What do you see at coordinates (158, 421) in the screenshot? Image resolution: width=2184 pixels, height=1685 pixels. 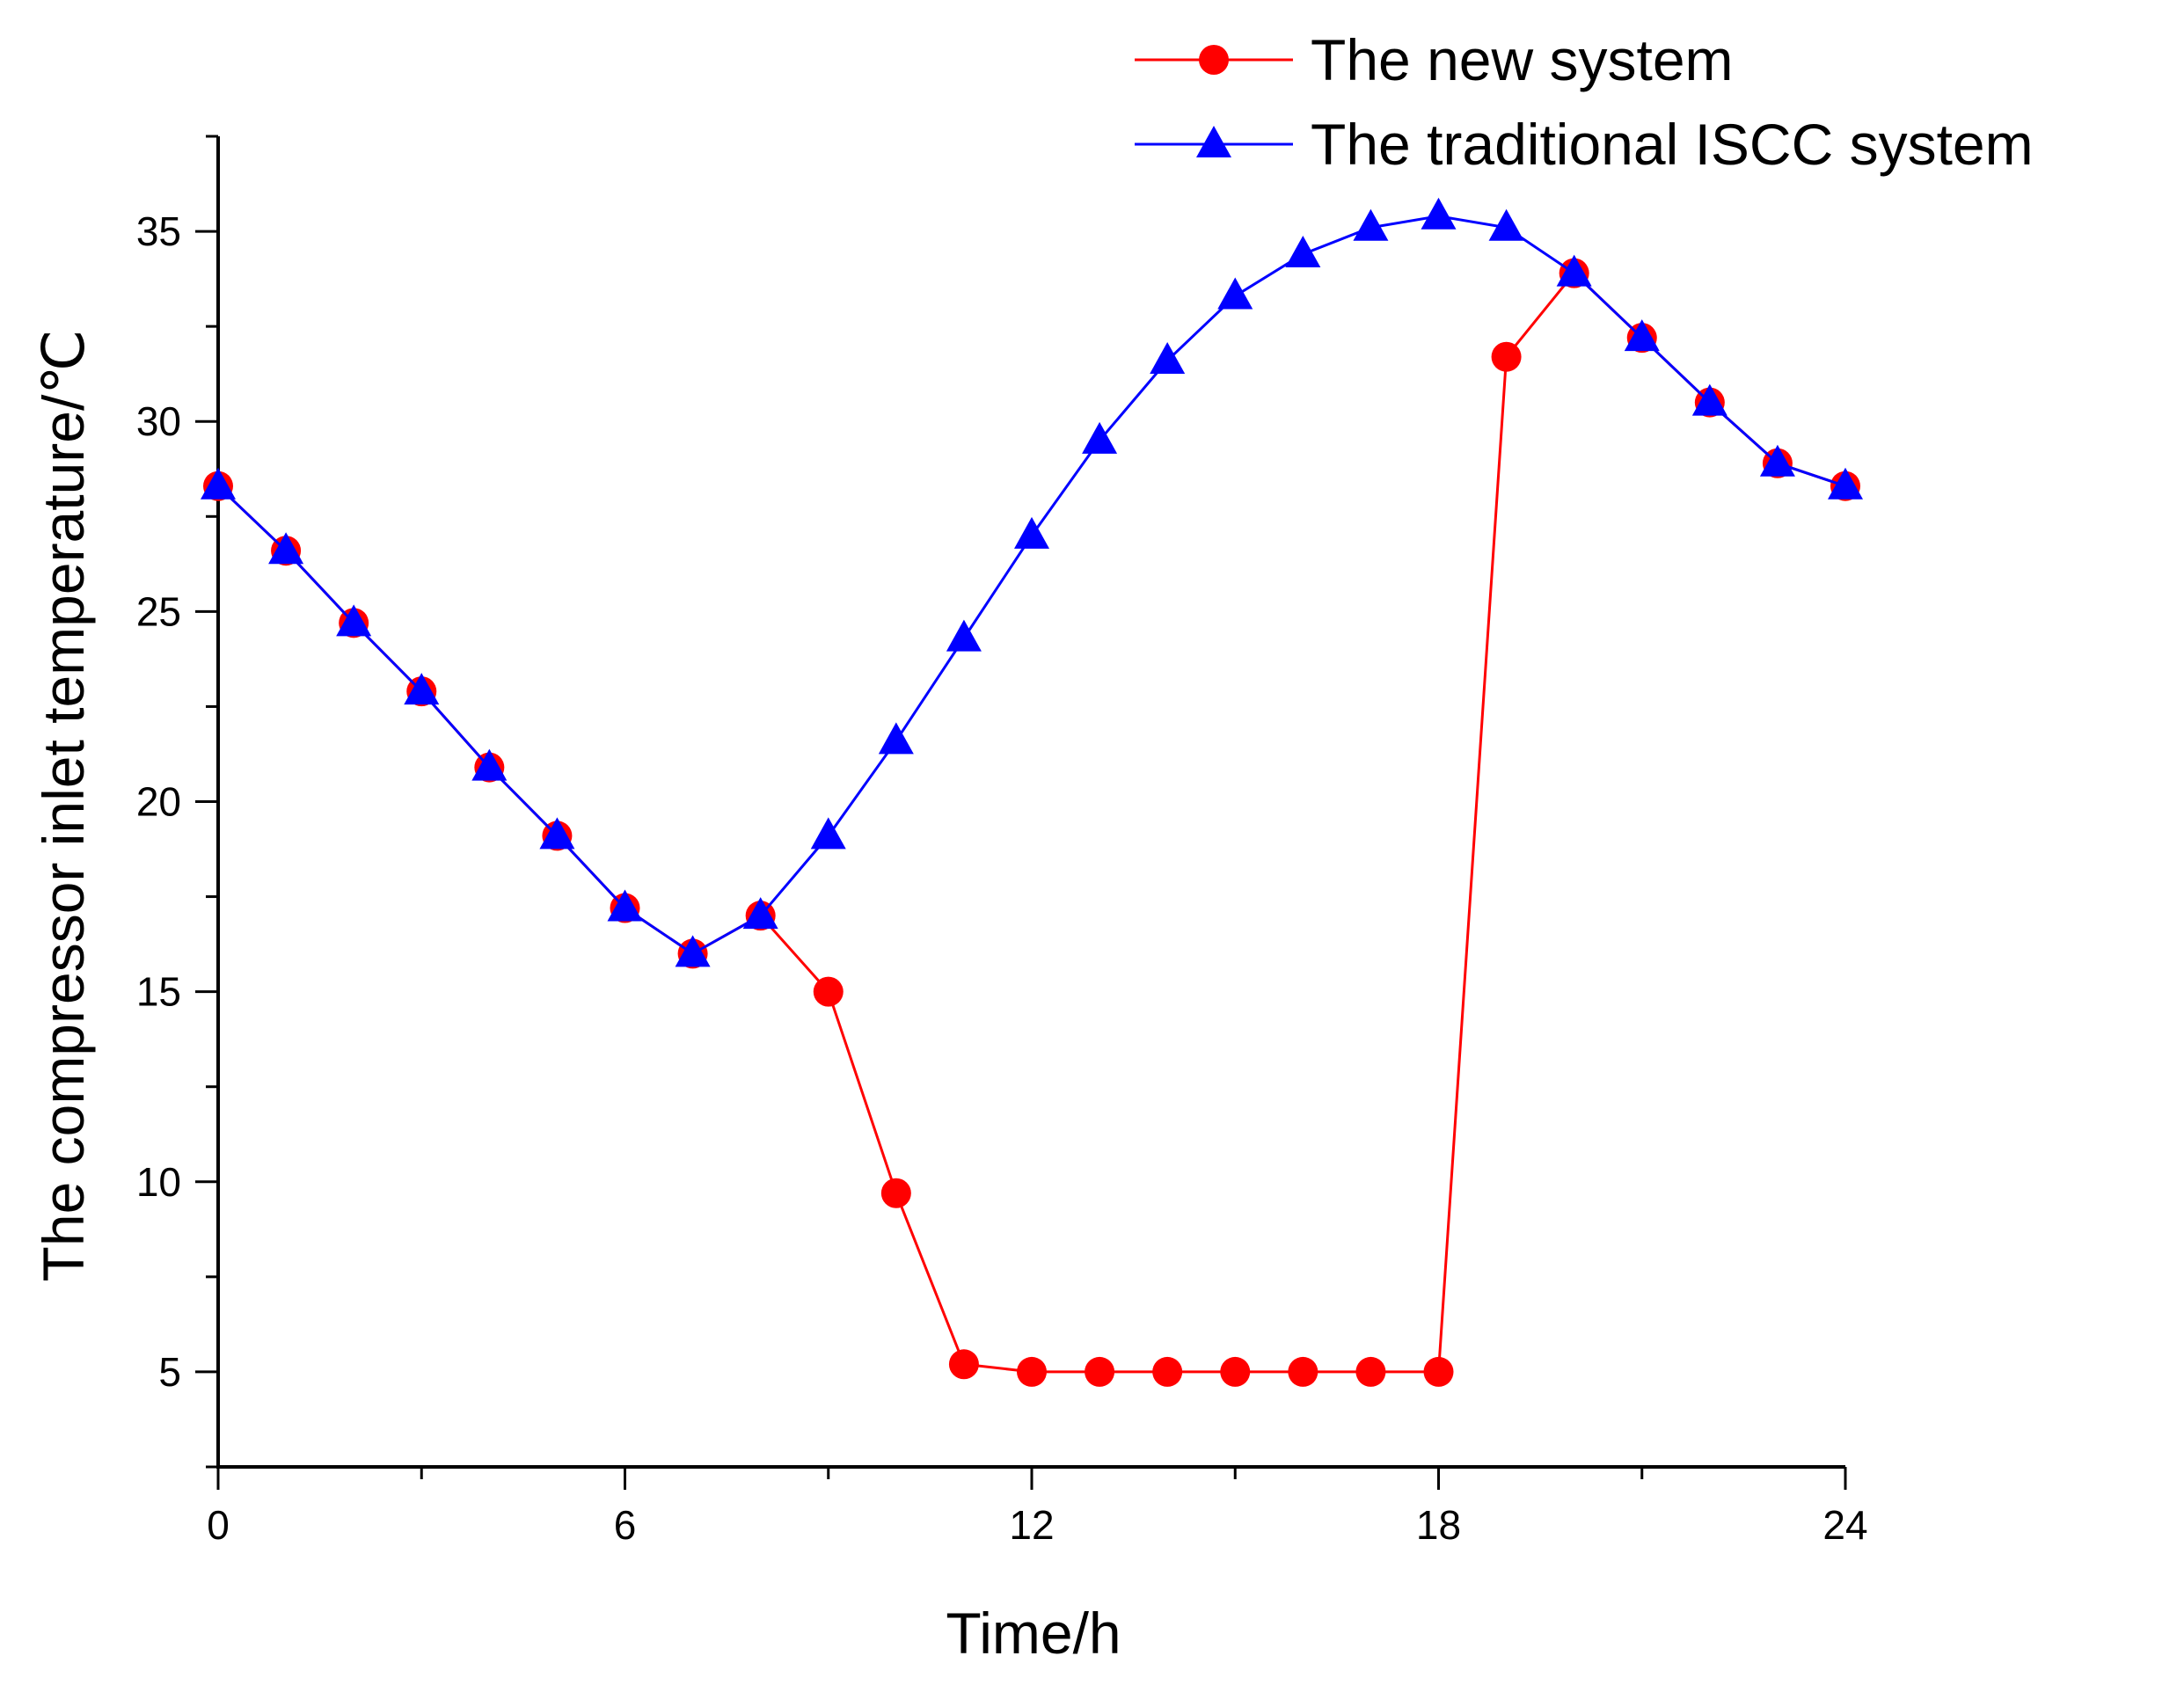 I see `y-tick-label: 30` at bounding box center [158, 421].